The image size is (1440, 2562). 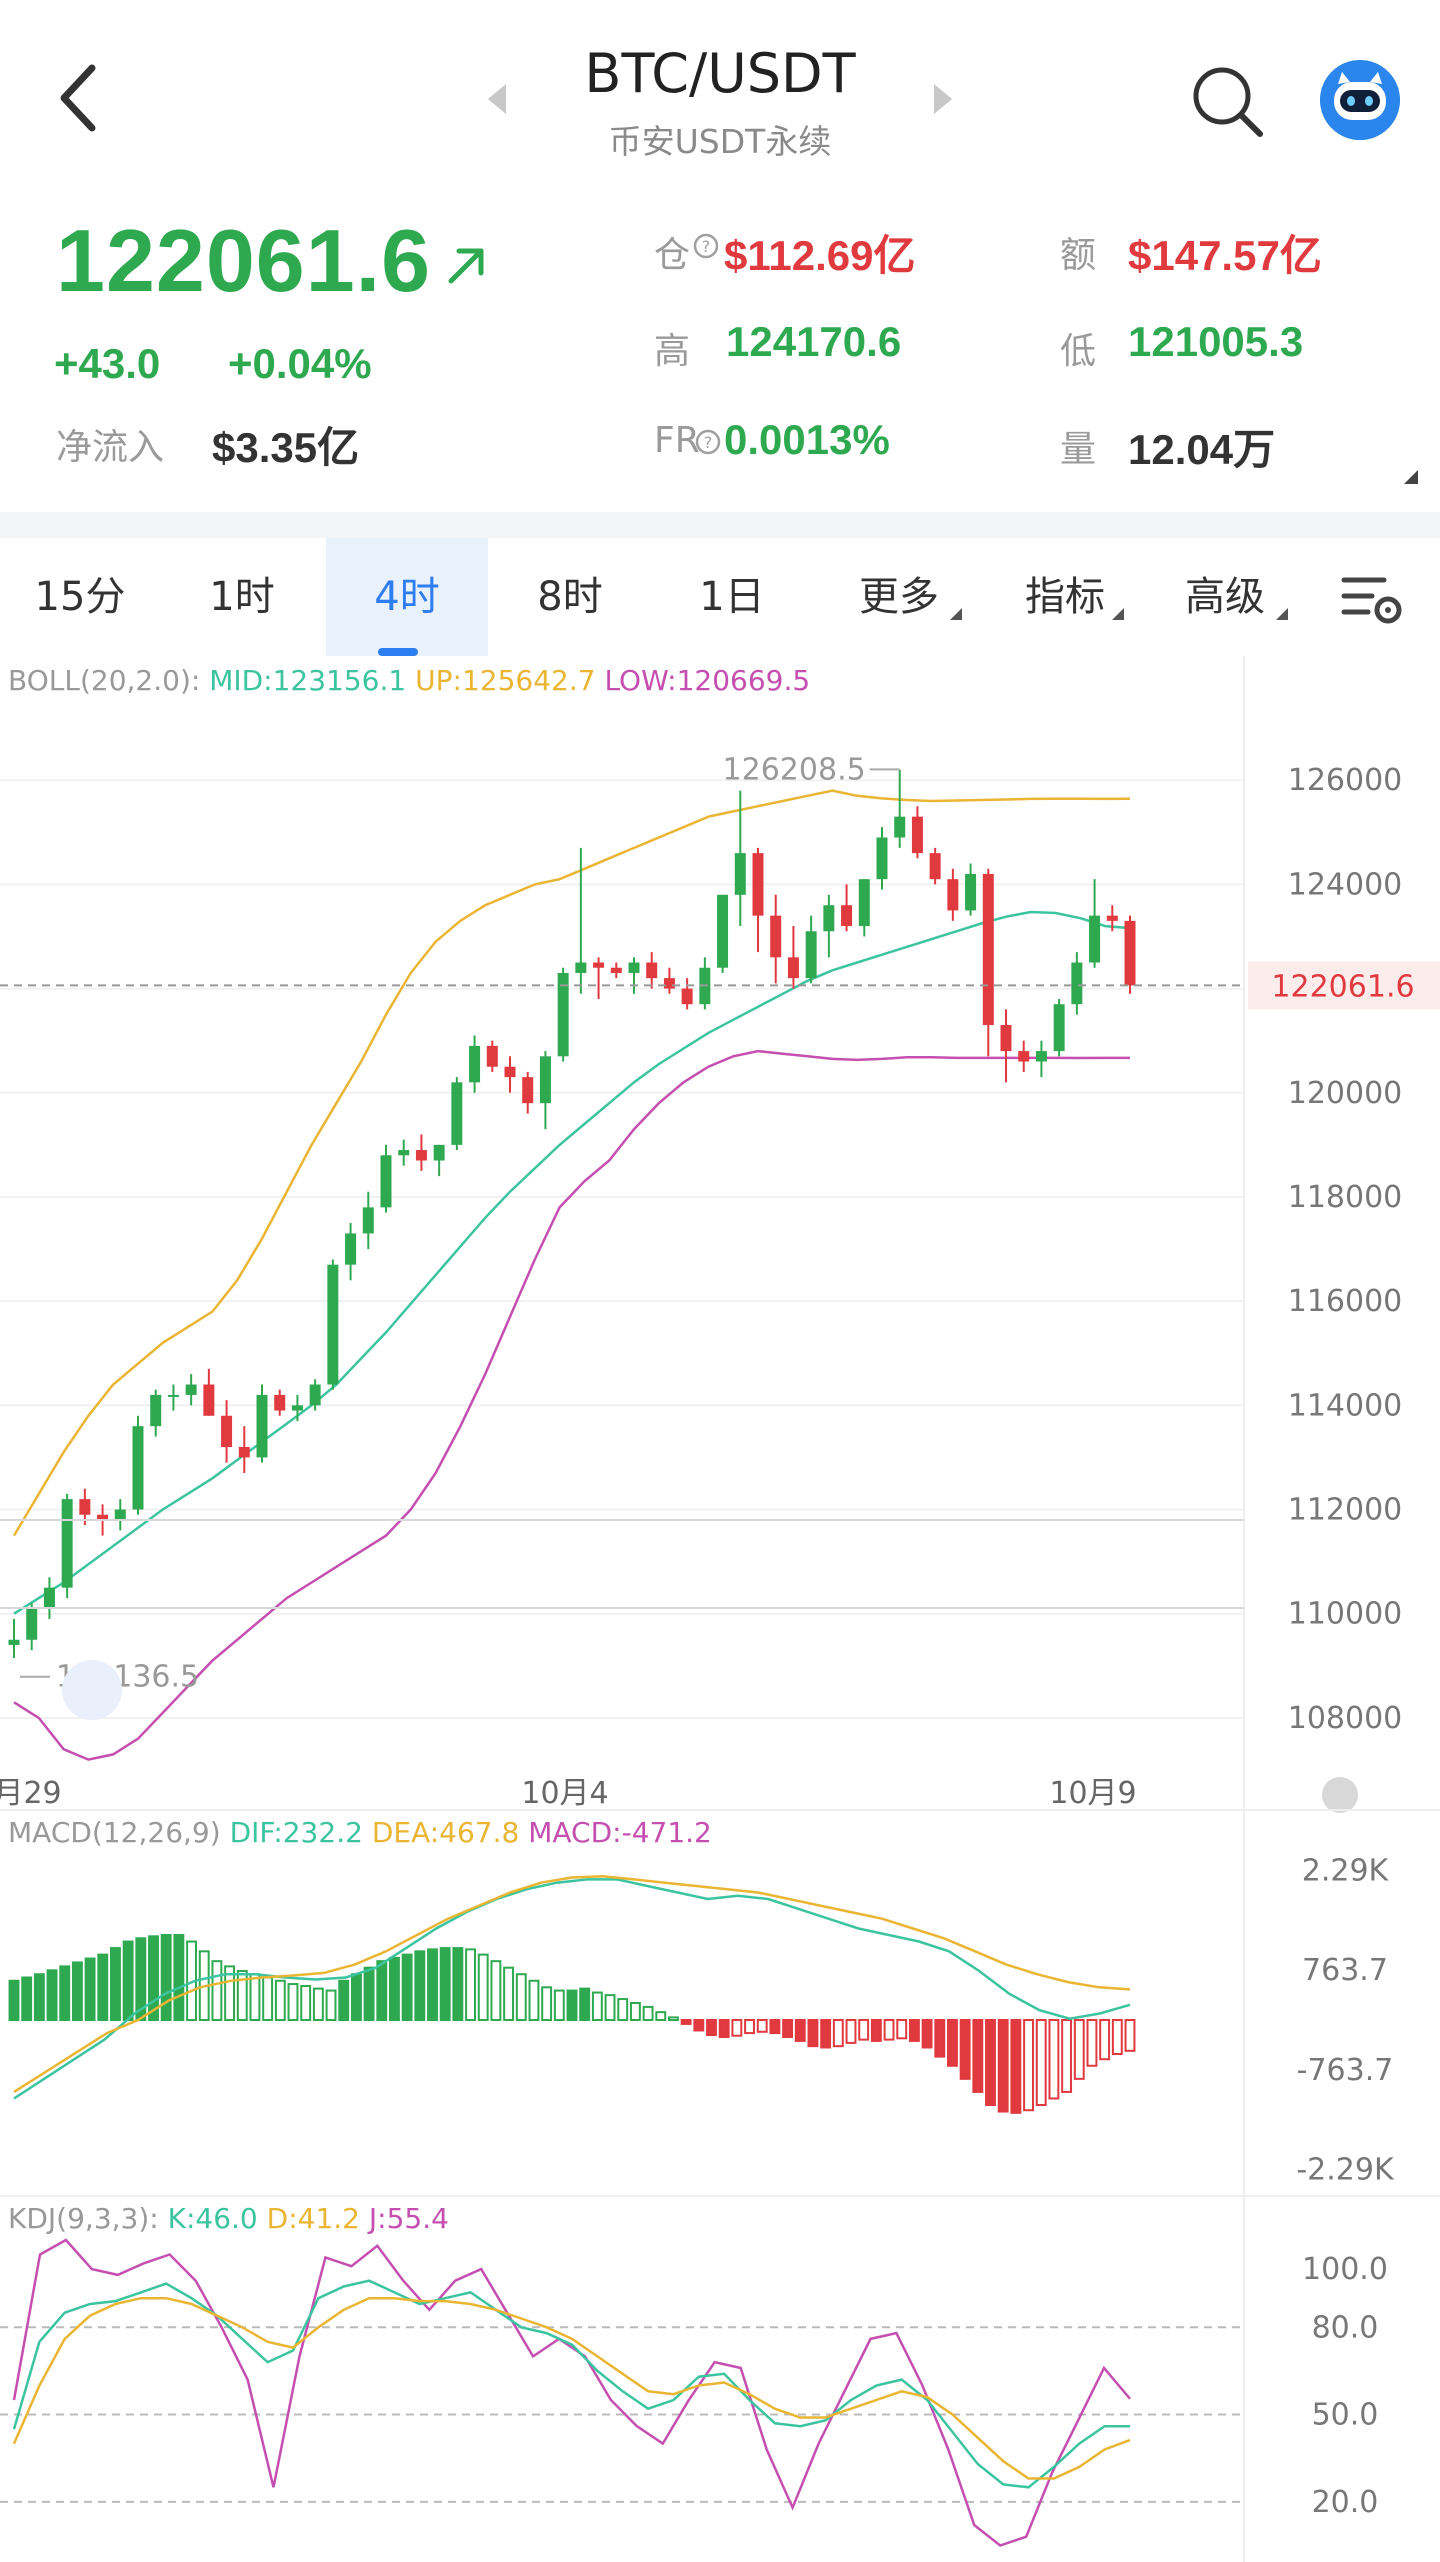 What do you see at coordinates (1225, 597) in the screenshot?
I see `tab-advanced: 高级` at bounding box center [1225, 597].